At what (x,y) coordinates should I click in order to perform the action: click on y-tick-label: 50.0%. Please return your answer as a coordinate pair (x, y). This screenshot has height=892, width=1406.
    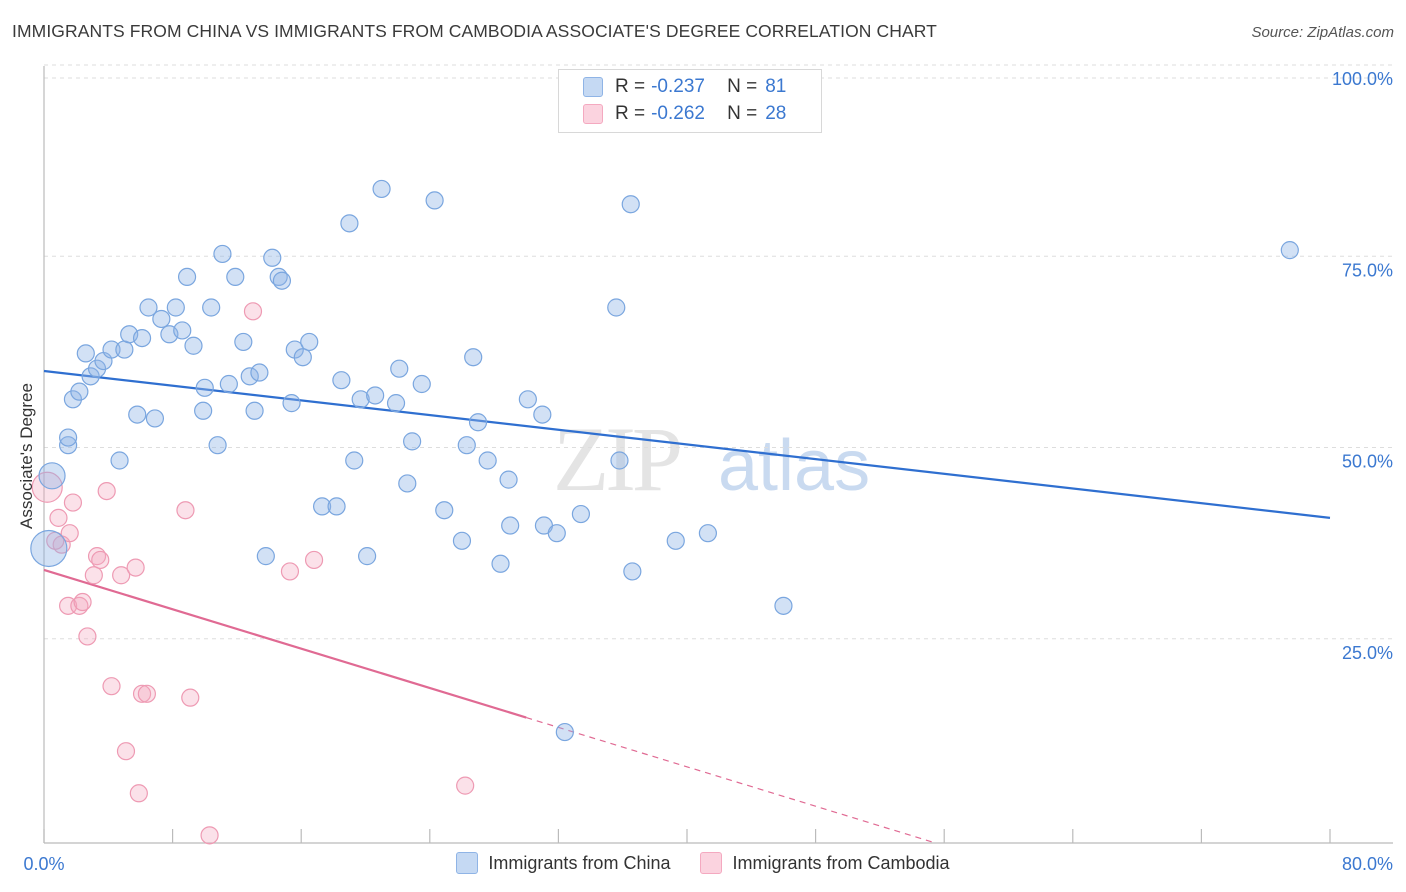
    Looking at the image, I should click on (1367, 462).